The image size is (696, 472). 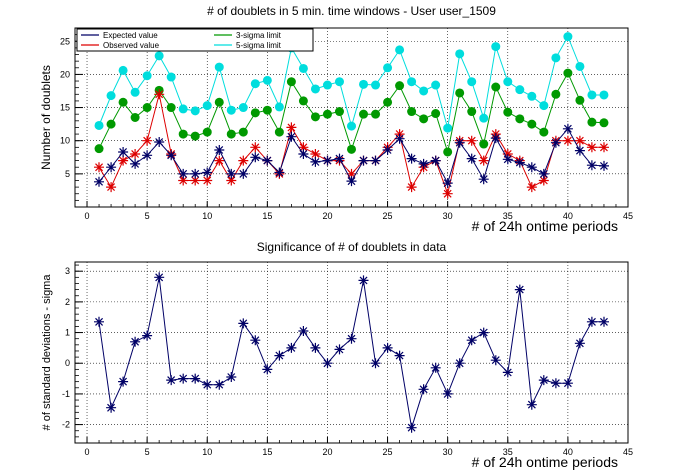 I want to click on y-tick-label: 10, so click(x=65, y=141).